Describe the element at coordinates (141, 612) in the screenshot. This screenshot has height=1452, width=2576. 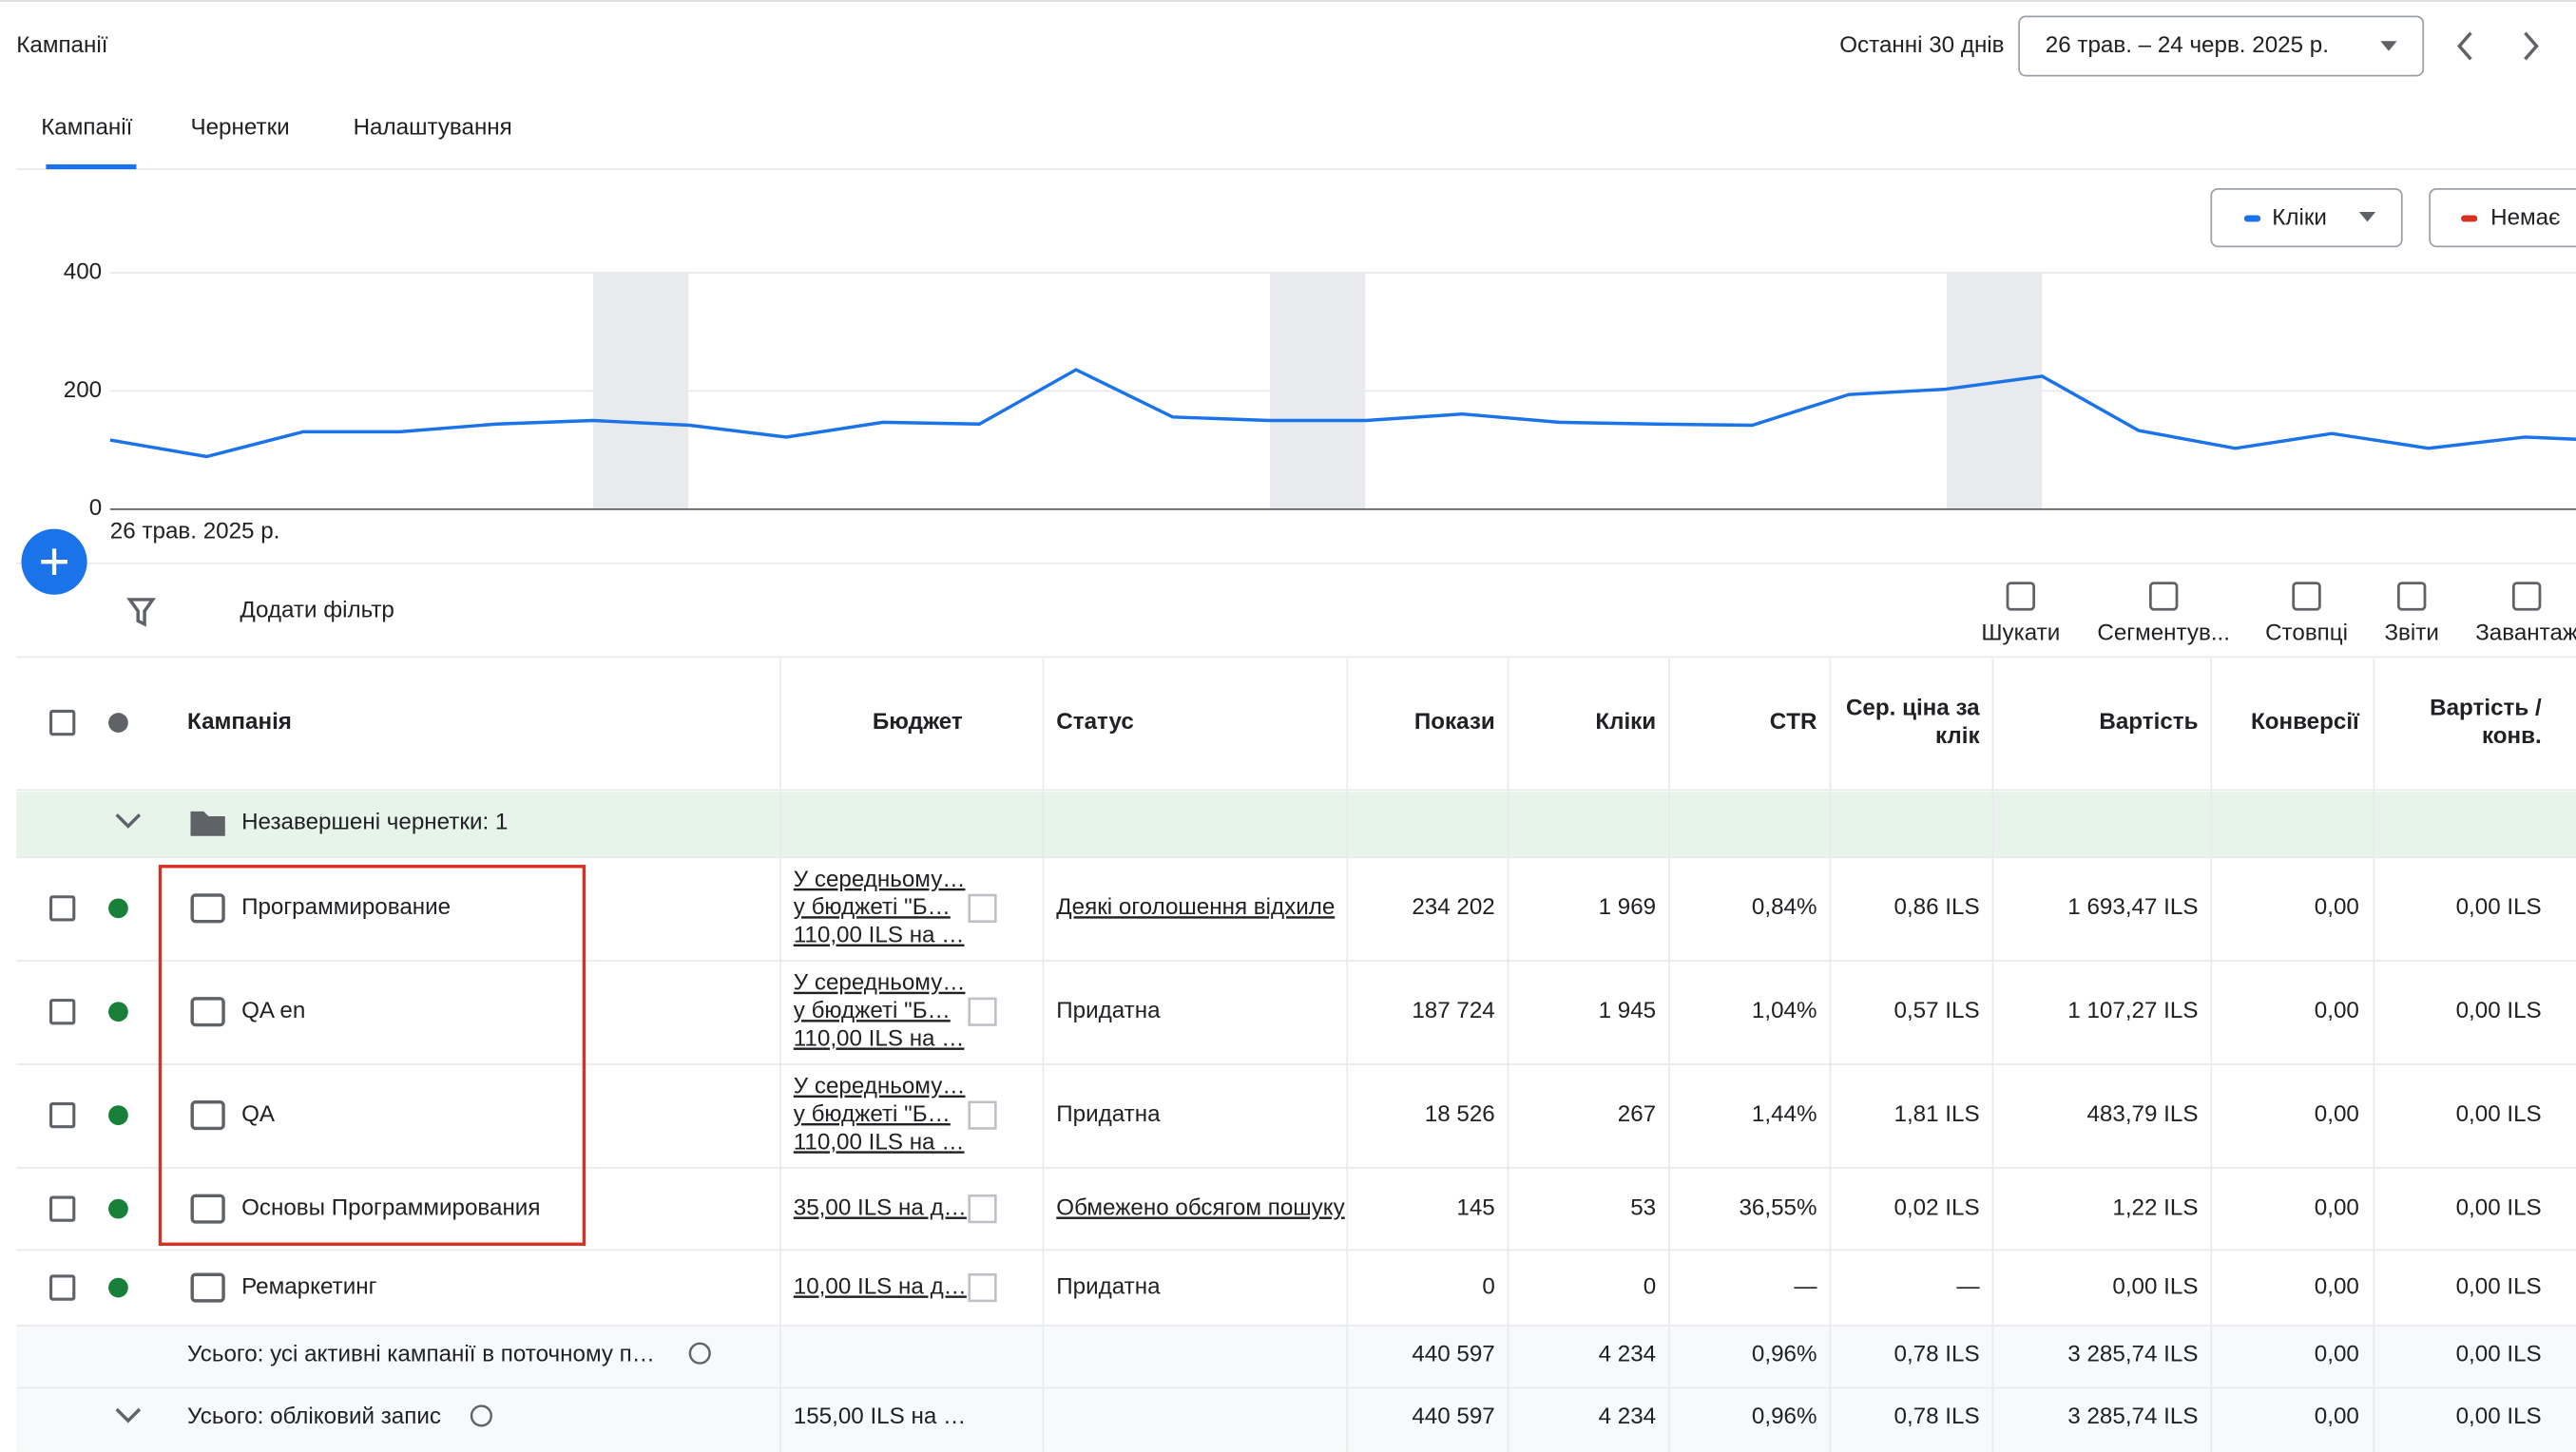
I see `filter-icon` at that location.